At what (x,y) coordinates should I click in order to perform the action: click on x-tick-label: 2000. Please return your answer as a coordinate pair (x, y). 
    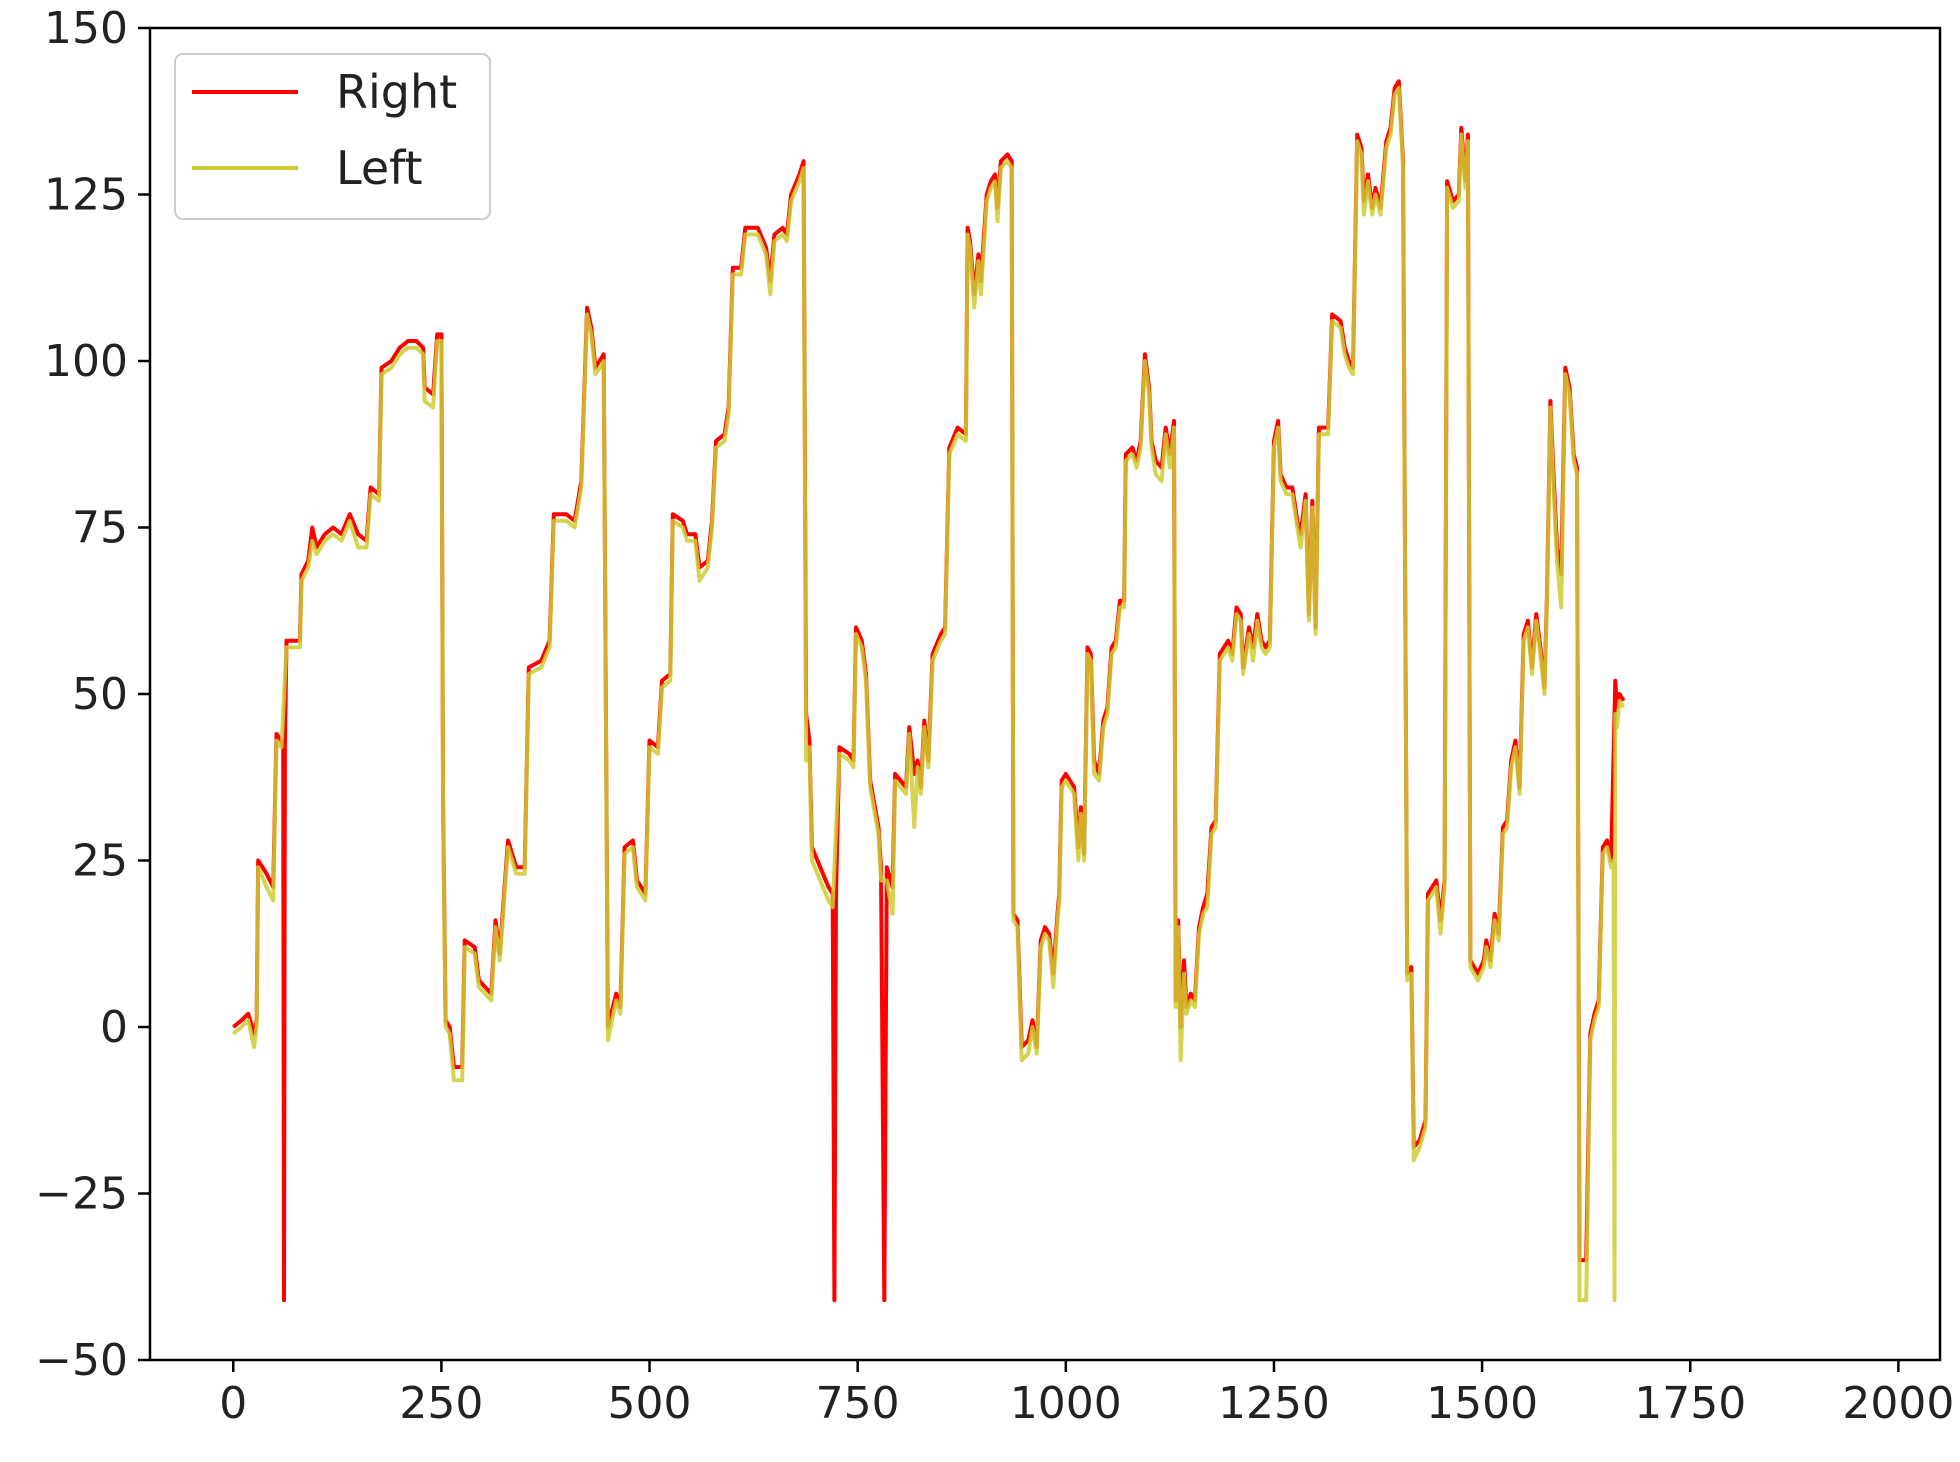
    Looking at the image, I should click on (1898, 1403).